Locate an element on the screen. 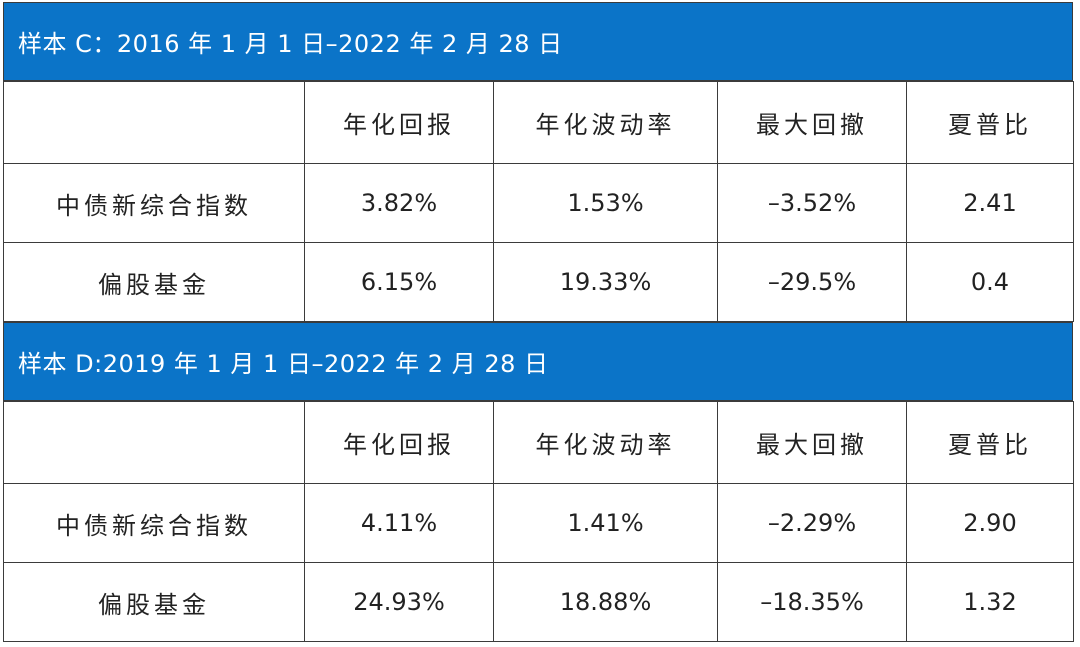 Image resolution: width=1080 pixels, height=647 pixels. cell-annual-return: 3.82% is located at coordinates (399, 203).